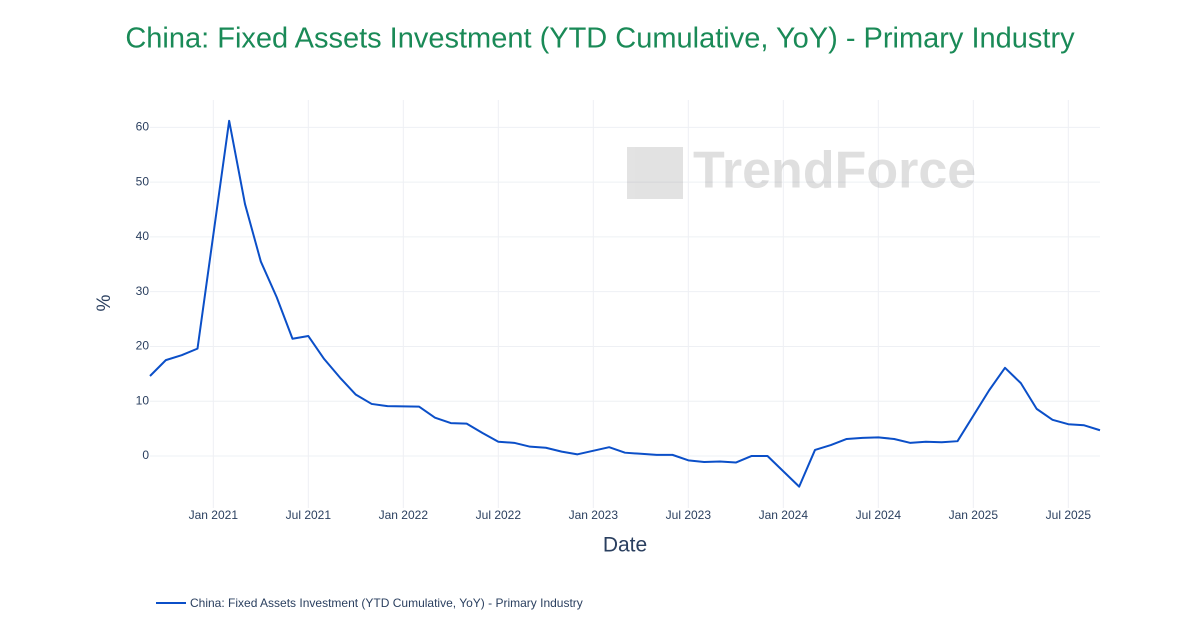  What do you see at coordinates (499, 515) in the screenshot?
I see `x-tick-label: Jul 2022` at bounding box center [499, 515].